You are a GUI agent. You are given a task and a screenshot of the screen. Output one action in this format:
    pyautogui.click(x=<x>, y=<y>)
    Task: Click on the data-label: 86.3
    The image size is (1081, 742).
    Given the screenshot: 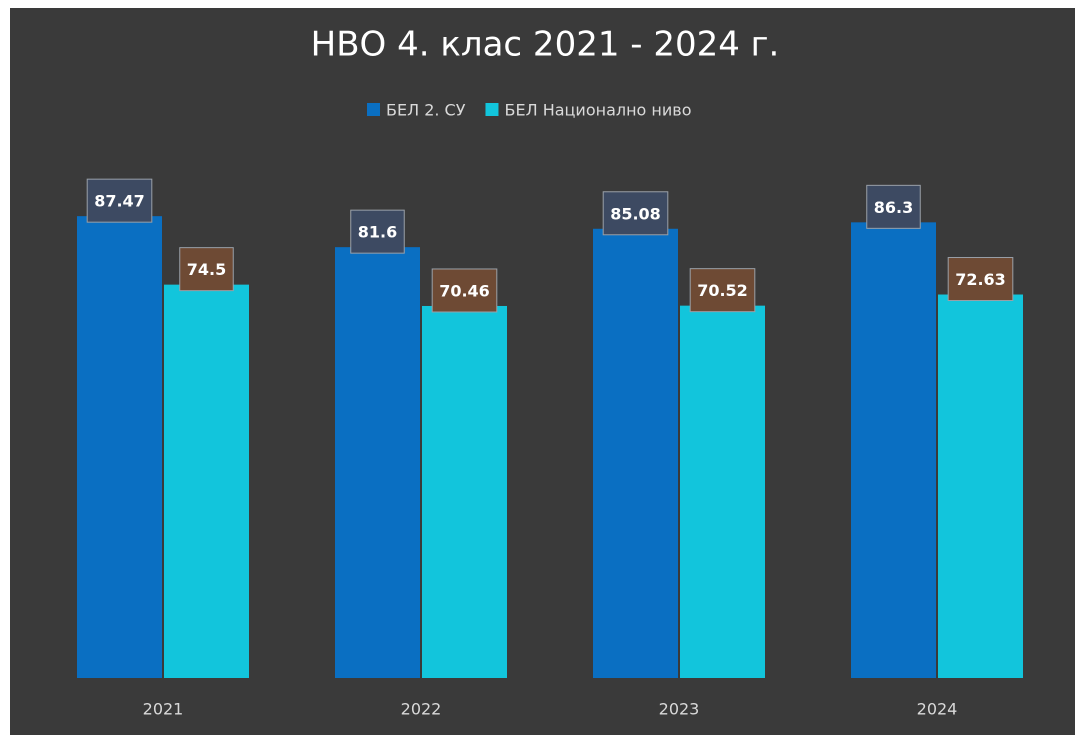 What is the action you would take?
    pyautogui.click(x=893, y=207)
    